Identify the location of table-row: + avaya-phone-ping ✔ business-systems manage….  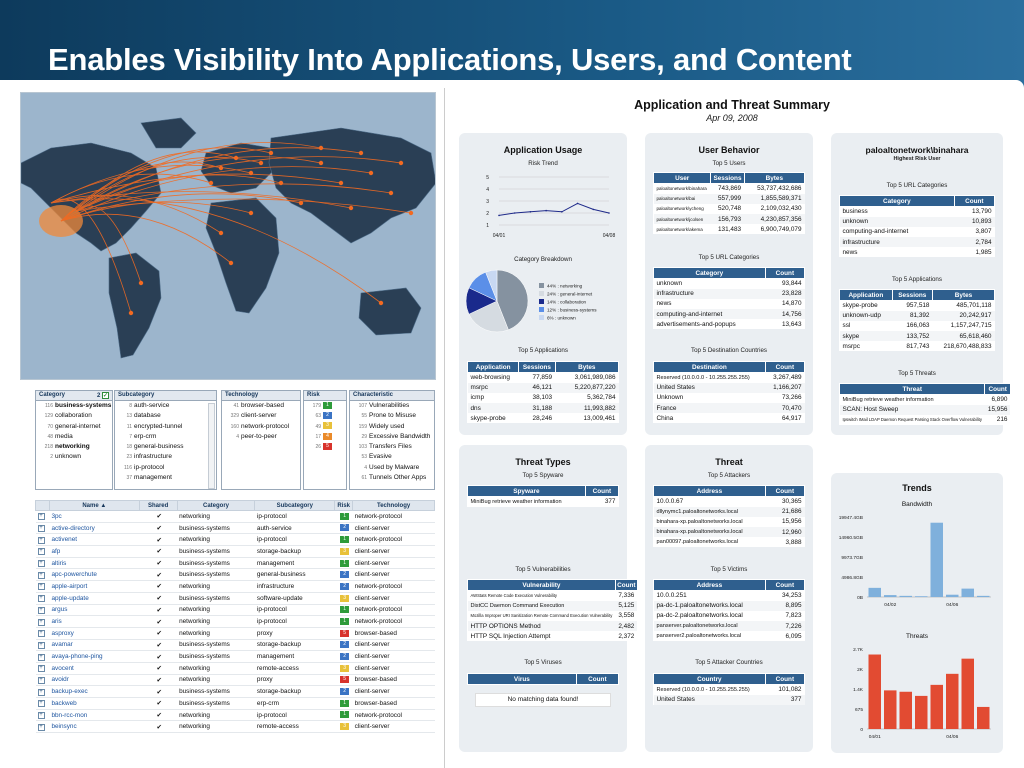
(235, 656).